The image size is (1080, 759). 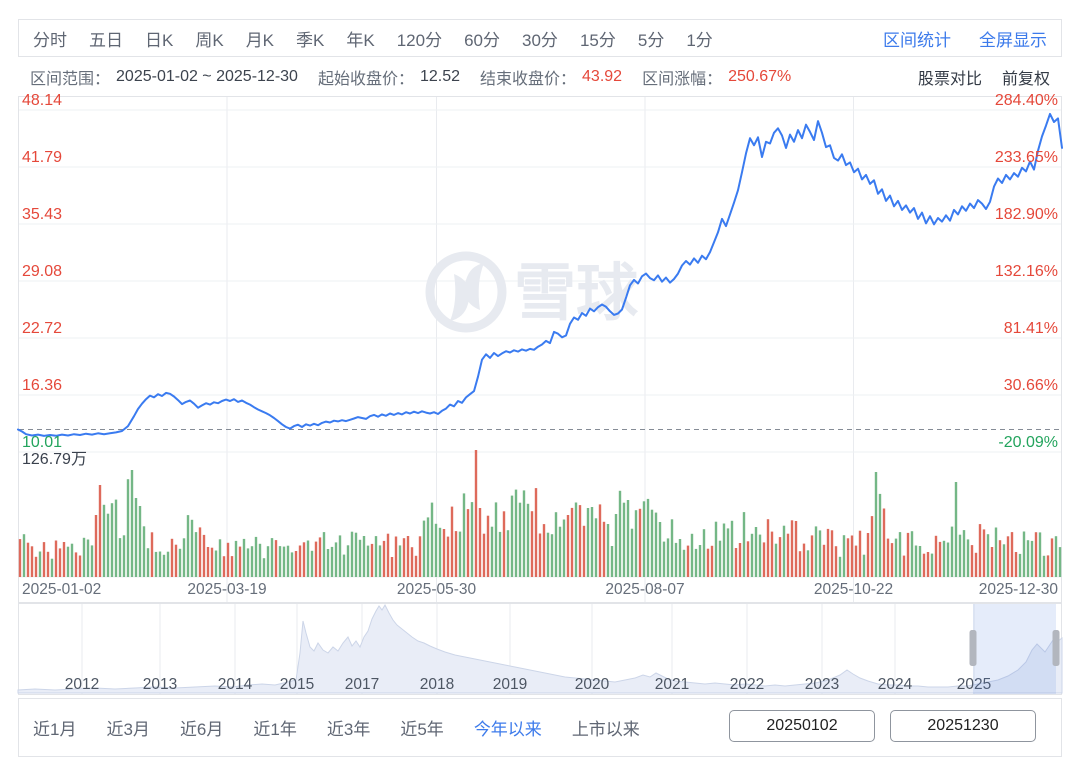 I want to click on navigator-left-handle, so click(x=973, y=648).